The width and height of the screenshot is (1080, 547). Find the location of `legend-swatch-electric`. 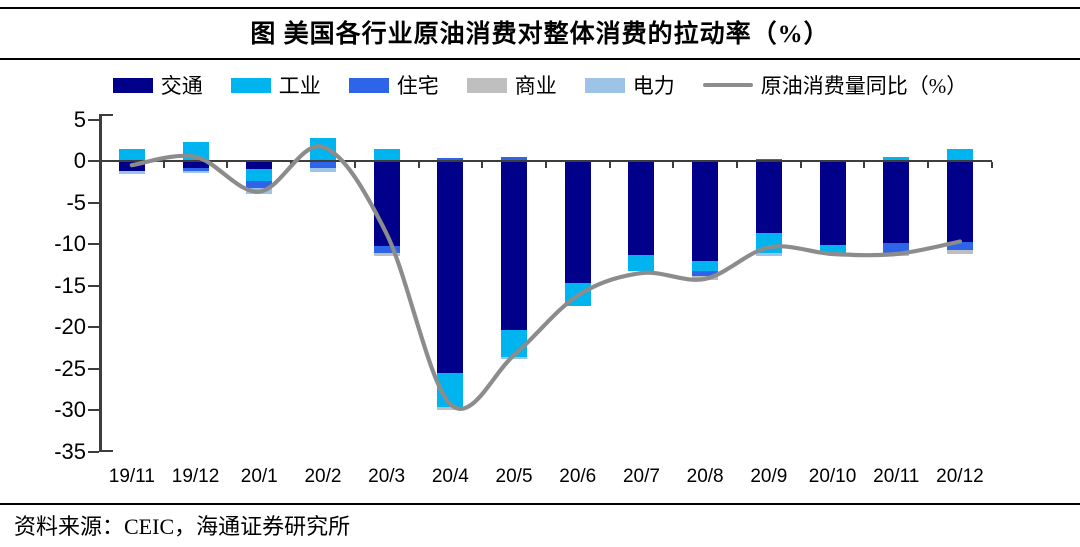

legend-swatch-electric is located at coordinates (604, 85).